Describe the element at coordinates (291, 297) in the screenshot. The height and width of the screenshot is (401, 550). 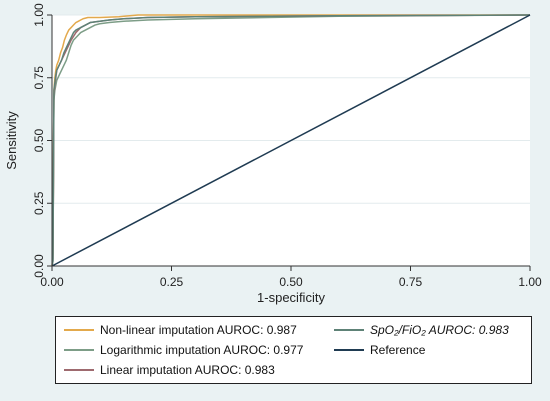
I see `x-axis-title: 1-specificity` at that location.